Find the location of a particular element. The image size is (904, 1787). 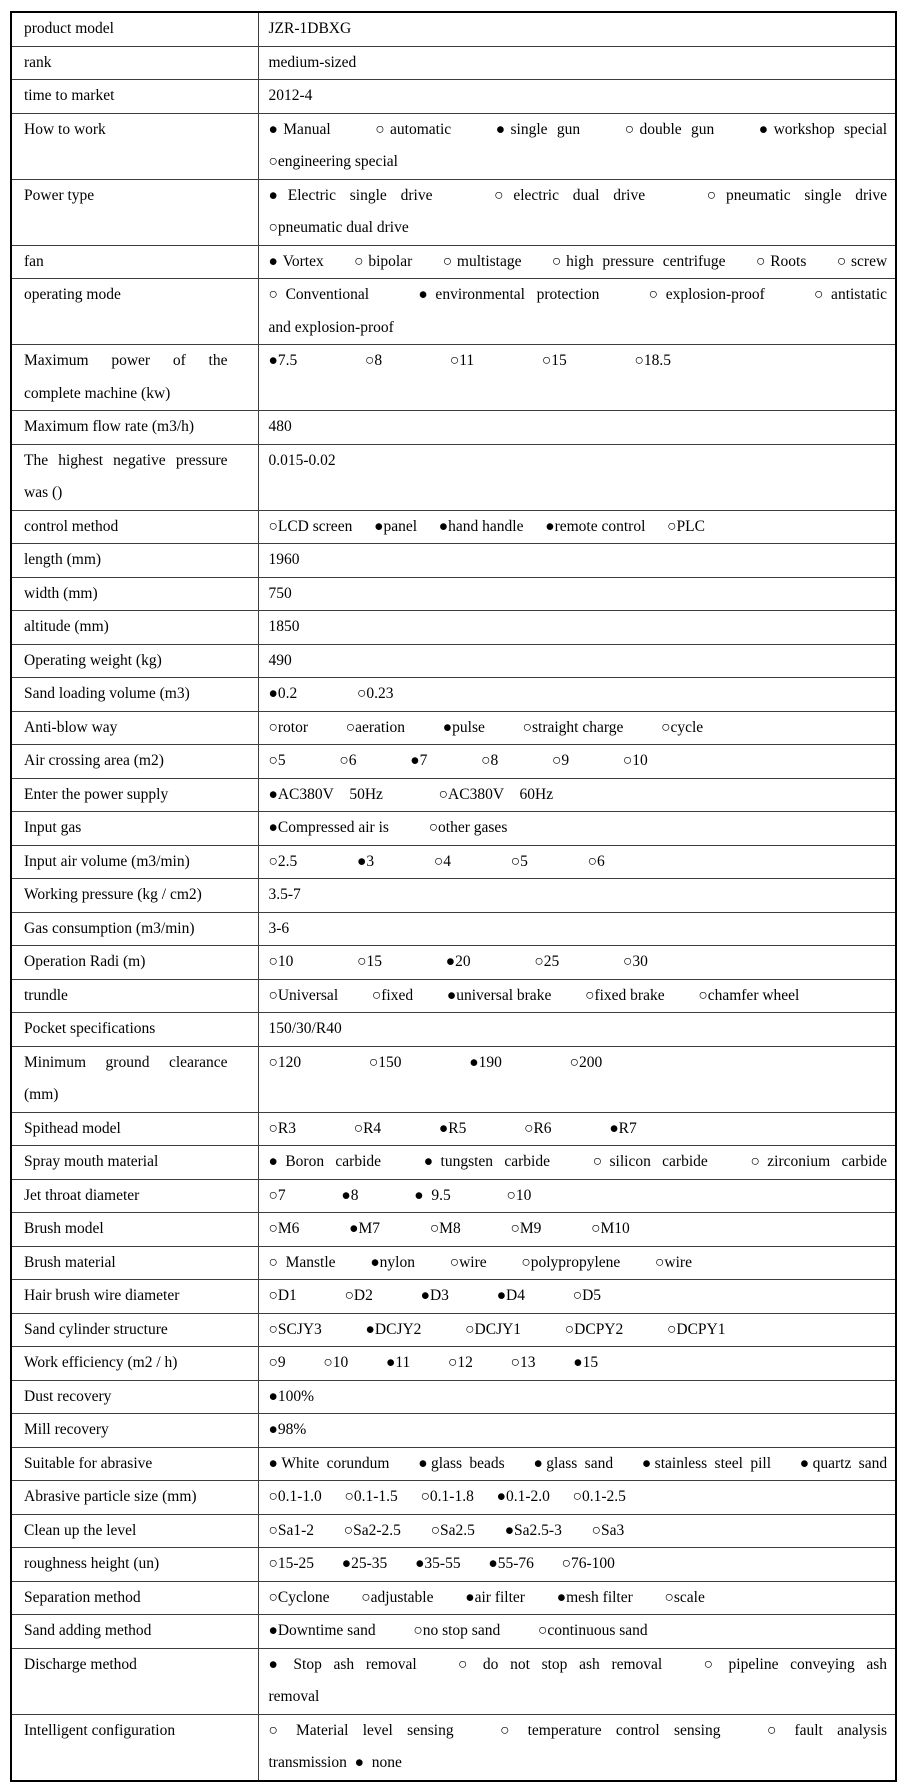

table-row: rank medium-sized is located at coordinates (453, 62).